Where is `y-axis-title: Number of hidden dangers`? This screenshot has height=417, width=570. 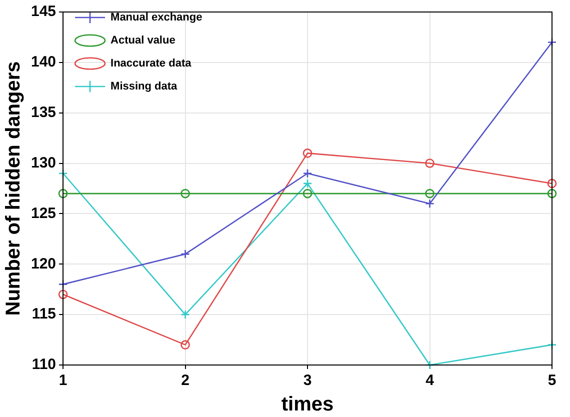 y-axis-title: Number of hidden dangers is located at coordinates (13, 188).